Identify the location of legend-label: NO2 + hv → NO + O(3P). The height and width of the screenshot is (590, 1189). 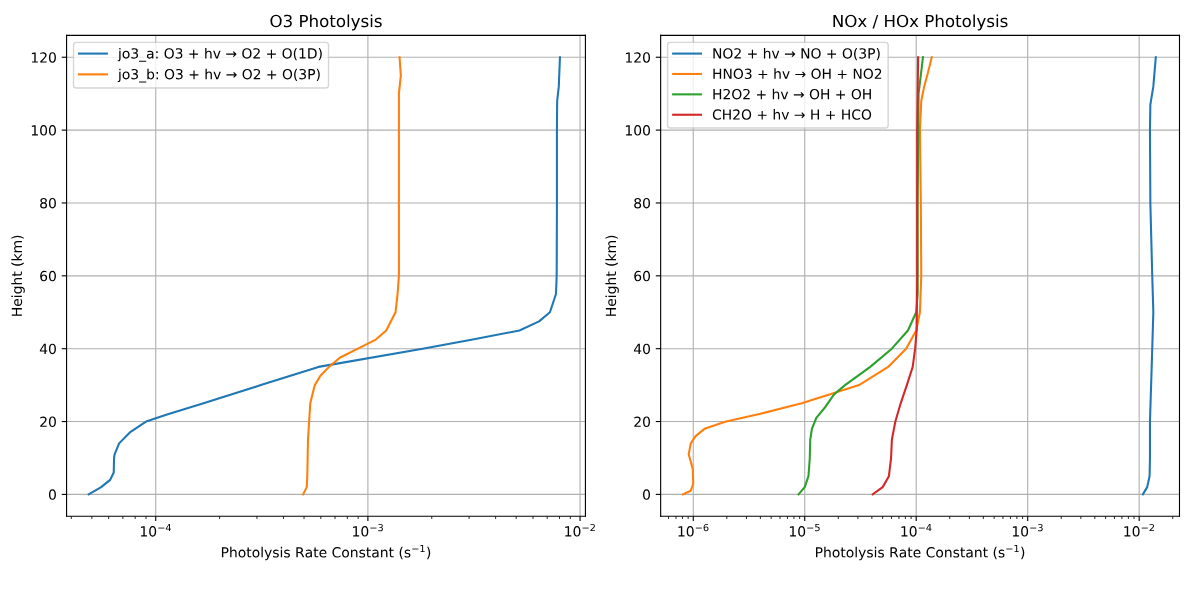
(796, 54).